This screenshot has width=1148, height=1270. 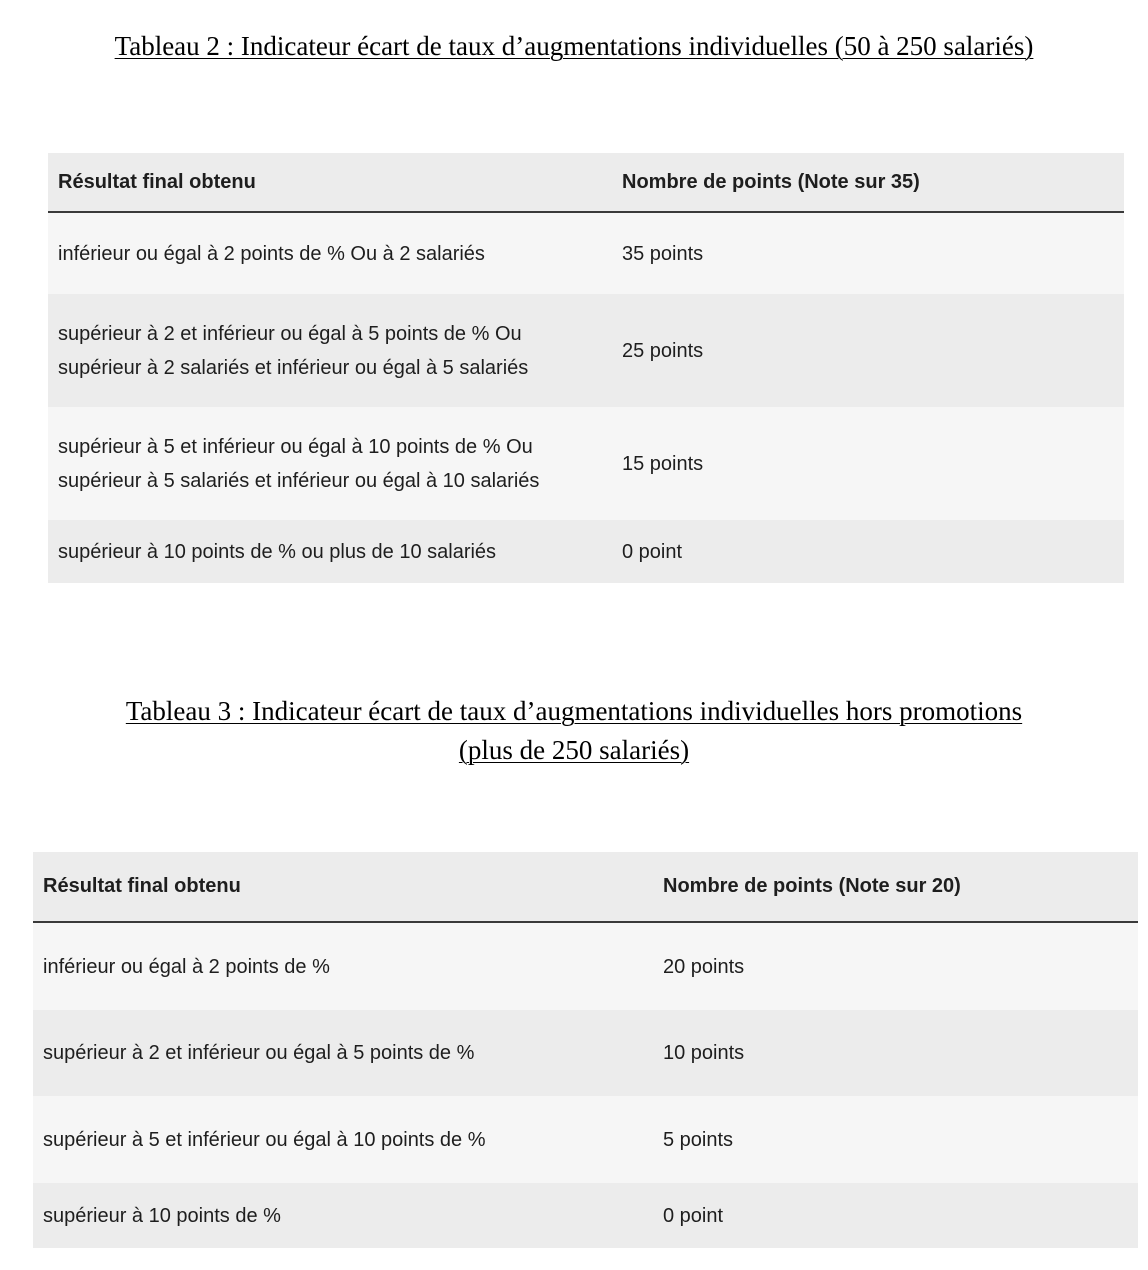 I want to click on table-row: supérieur à 10 points de % 0 point, so click(x=585, y=1215).